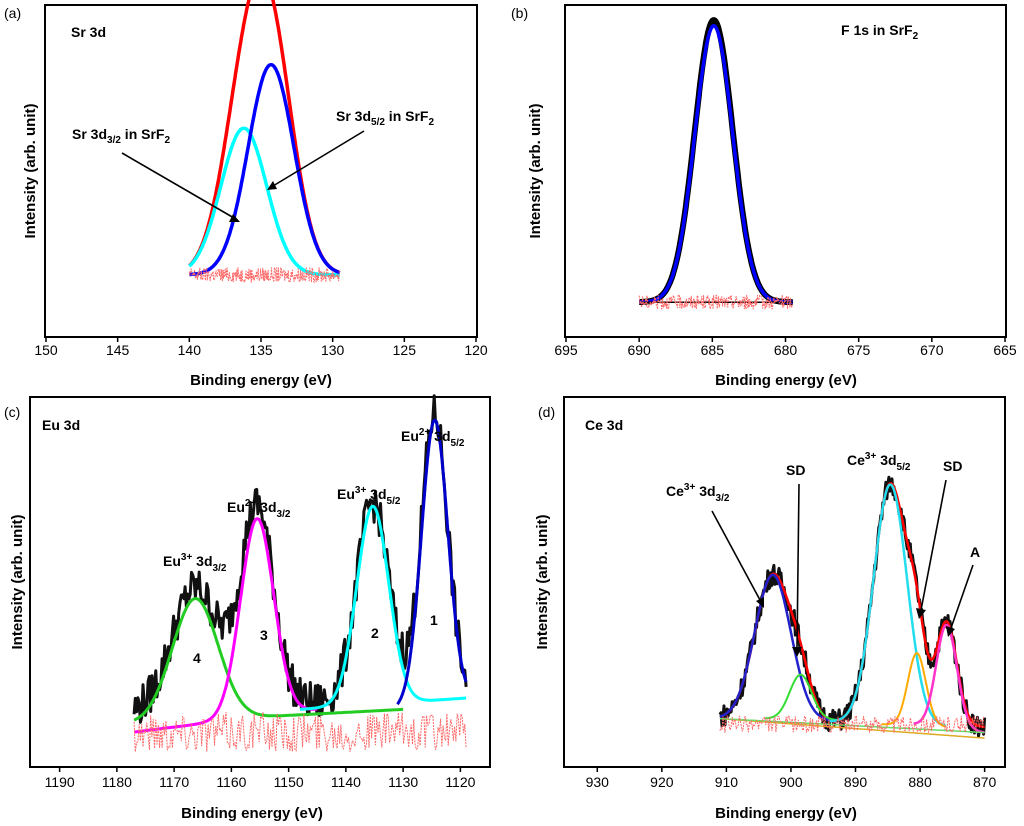 This screenshot has width=1024, height=826. I want to click on panel-c-tick-label: 1140, so click(346, 782).